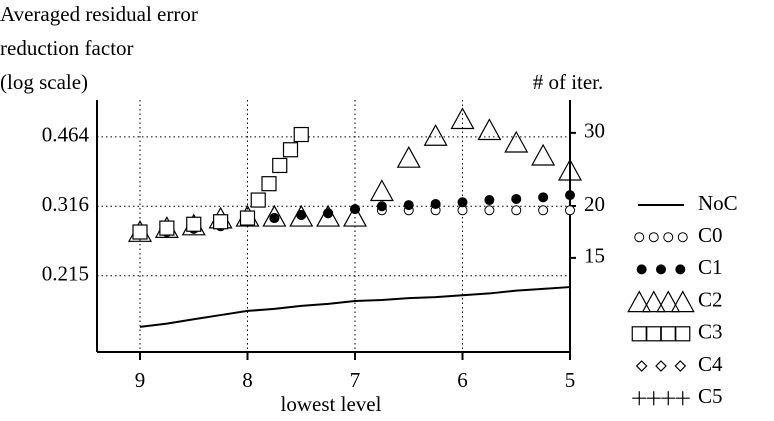 The height and width of the screenshot is (421, 774). Describe the element at coordinates (710, 299) in the screenshot. I see `legend-label: C2` at that location.